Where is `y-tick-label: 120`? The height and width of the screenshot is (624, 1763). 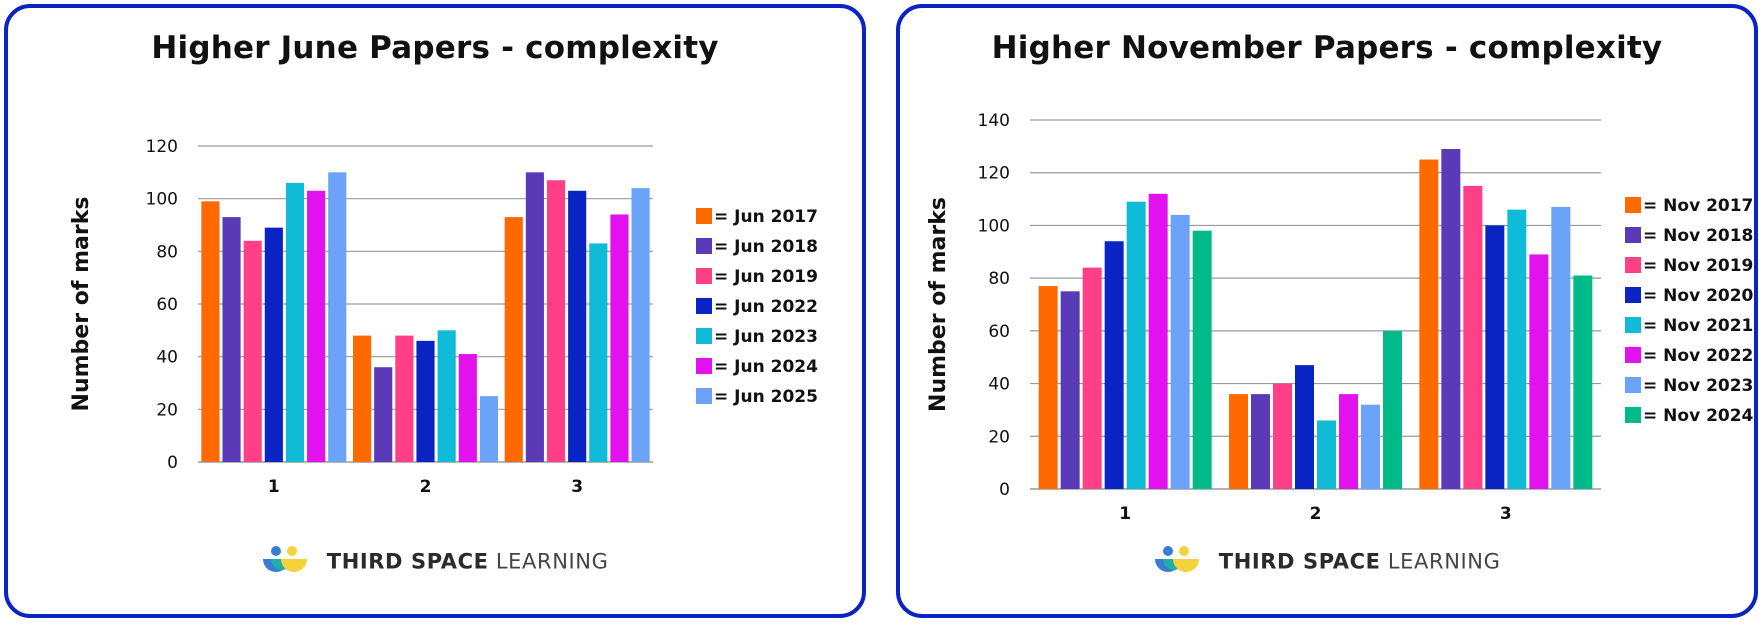
y-tick-label: 120 is located at coordinates (162, 147).